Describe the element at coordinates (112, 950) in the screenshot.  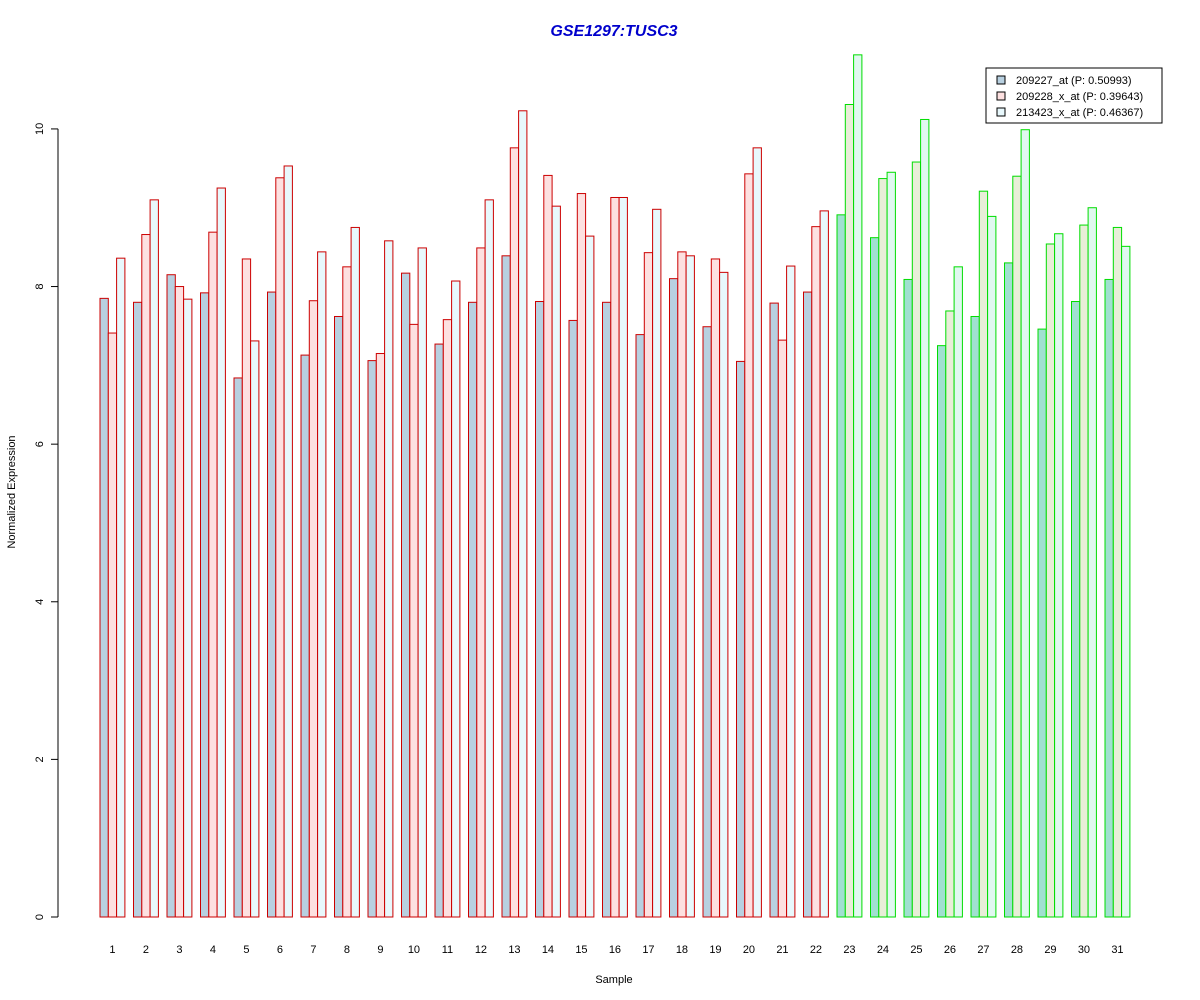
I see `x-tick-label: 1` at that location.